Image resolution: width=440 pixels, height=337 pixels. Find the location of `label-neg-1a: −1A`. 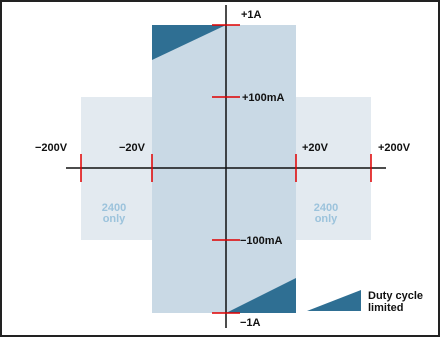

label-neg-1a: −1A is located at coordinates (250, 323).